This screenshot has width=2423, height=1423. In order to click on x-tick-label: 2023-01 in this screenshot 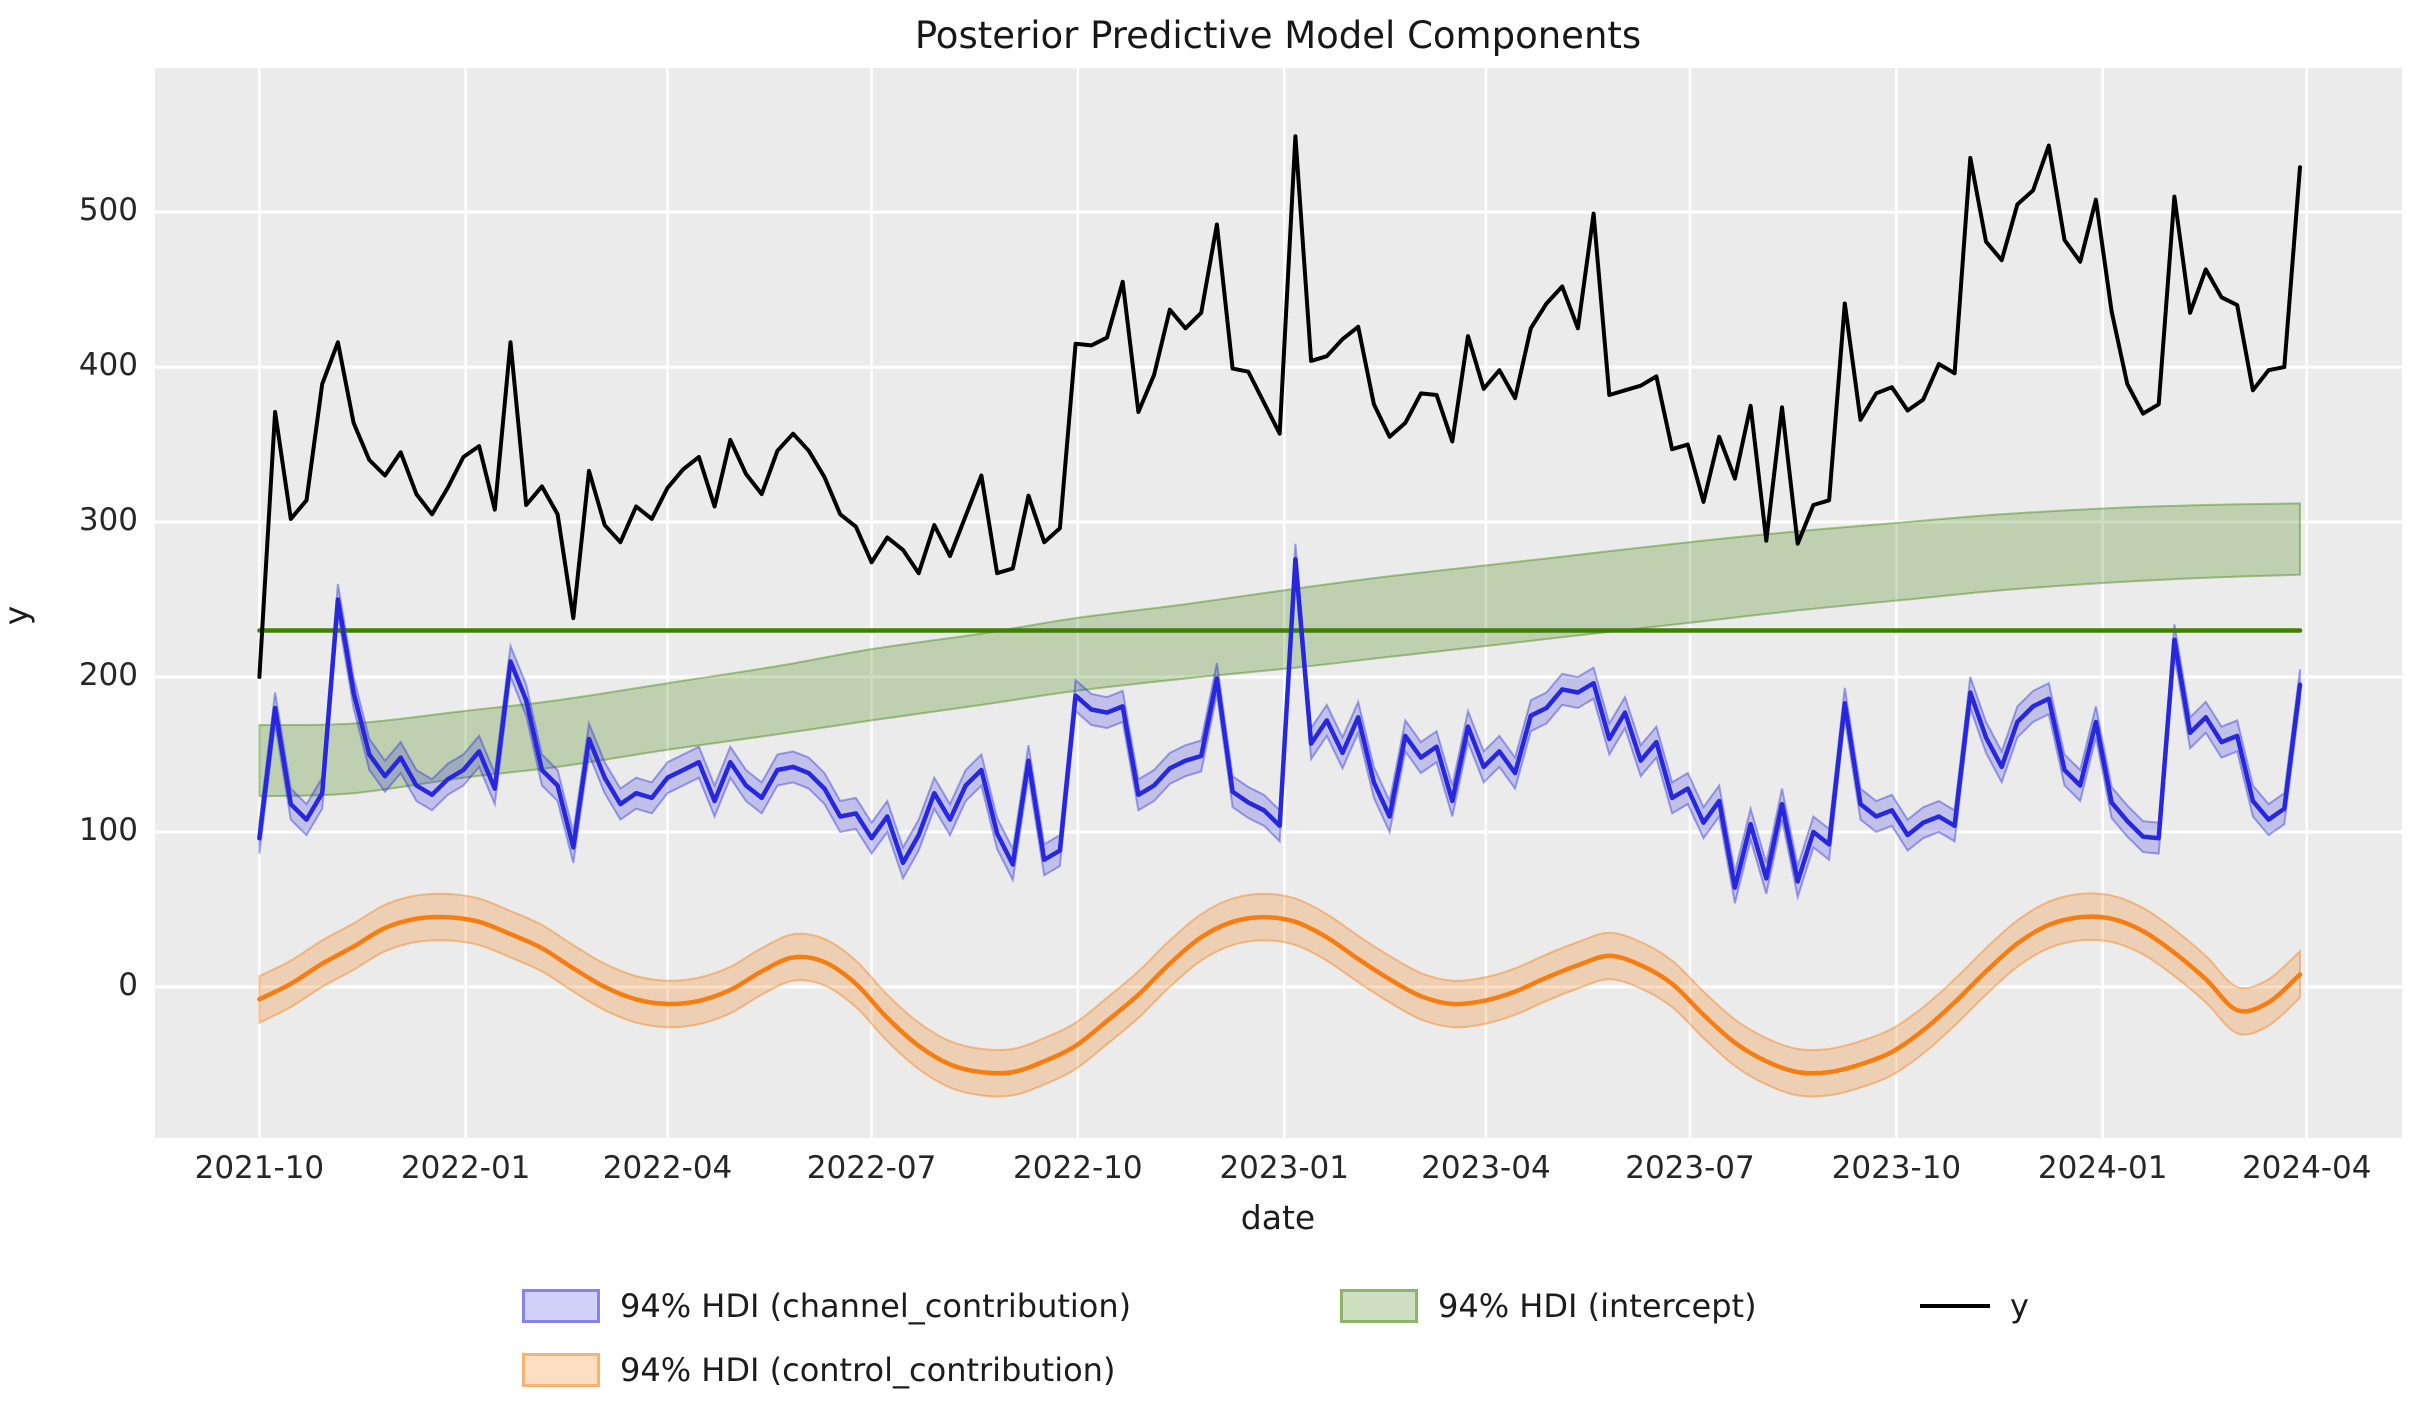, I will do `click(1284, 1168)`.